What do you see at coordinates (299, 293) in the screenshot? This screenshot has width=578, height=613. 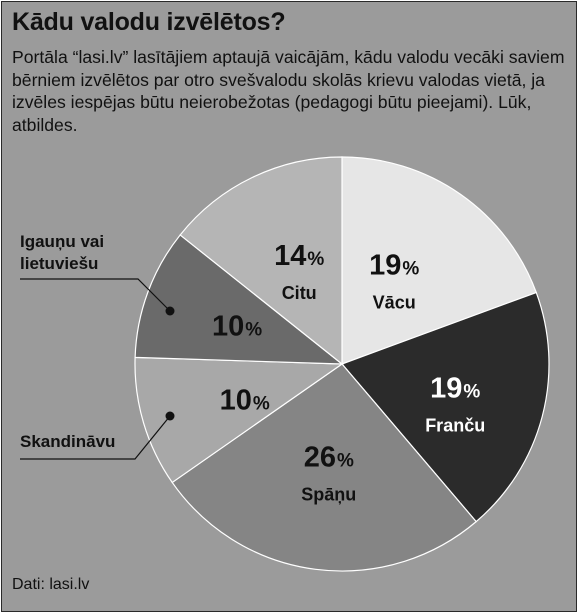 I see `category-label-citu: Citu` at bounding box center [299, 293].